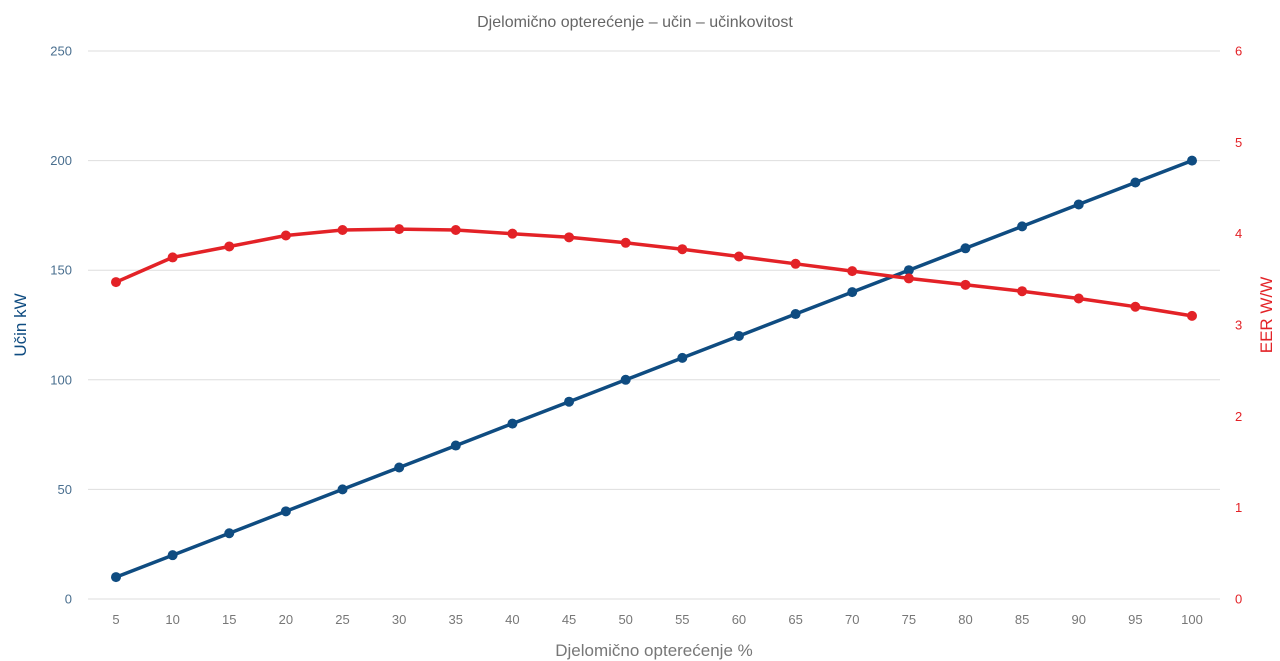  Describe the element at coordinates (512, 619) in the screenshot. I see `x-tick-label: 40` at that location.